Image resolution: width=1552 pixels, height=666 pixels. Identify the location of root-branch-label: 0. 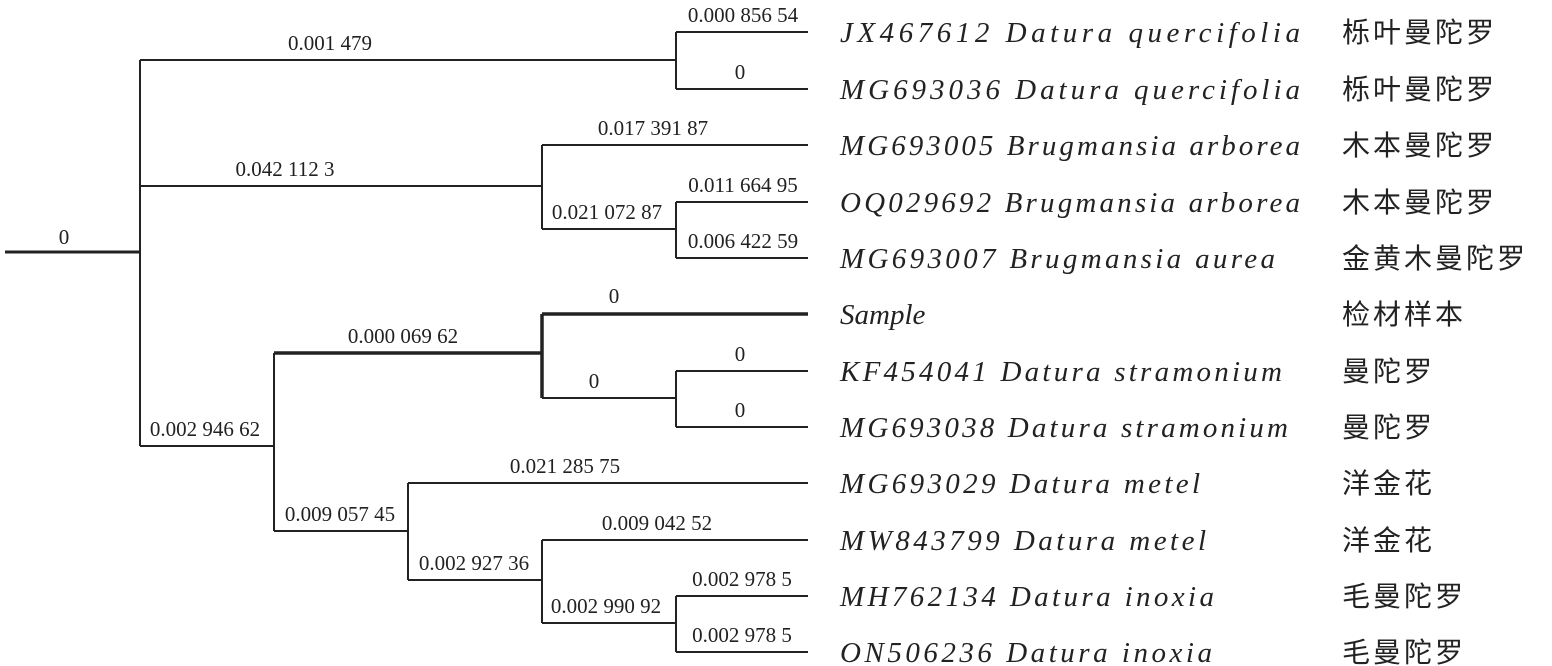
(64, 237).